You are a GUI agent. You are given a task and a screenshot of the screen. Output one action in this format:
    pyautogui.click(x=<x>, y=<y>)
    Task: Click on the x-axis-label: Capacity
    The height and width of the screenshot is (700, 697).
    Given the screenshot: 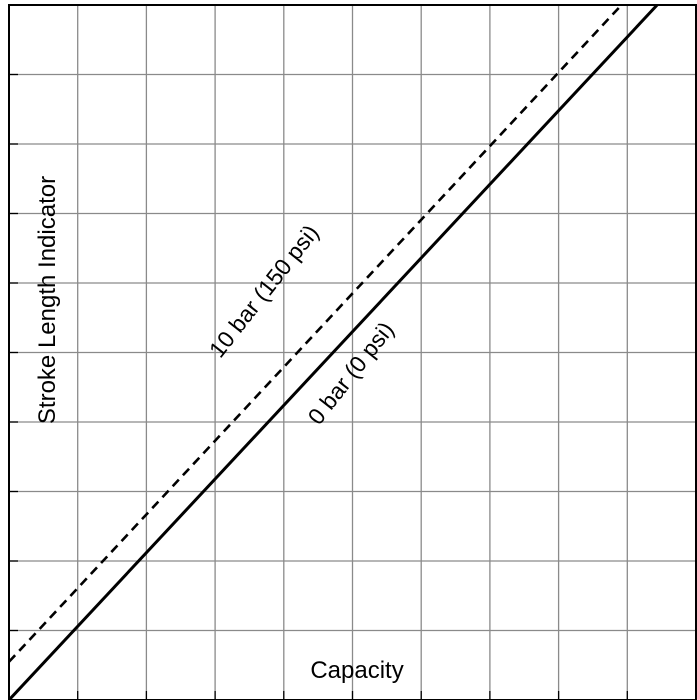 What is the action you would take?
    pyautogui.click(x=356, y=670)
    